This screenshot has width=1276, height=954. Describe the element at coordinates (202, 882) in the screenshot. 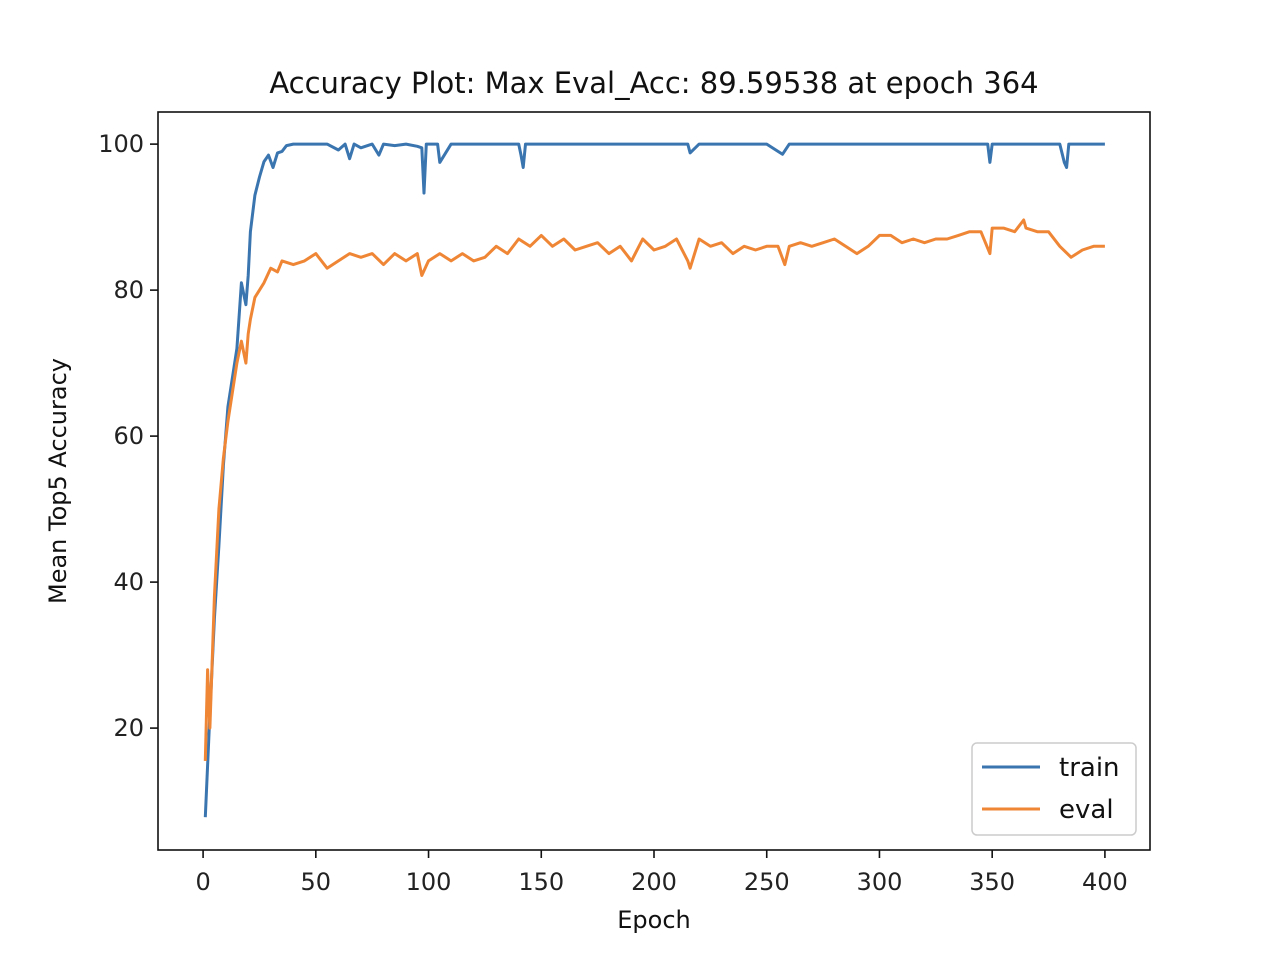

I see `x-tick-label: 0` at that location.